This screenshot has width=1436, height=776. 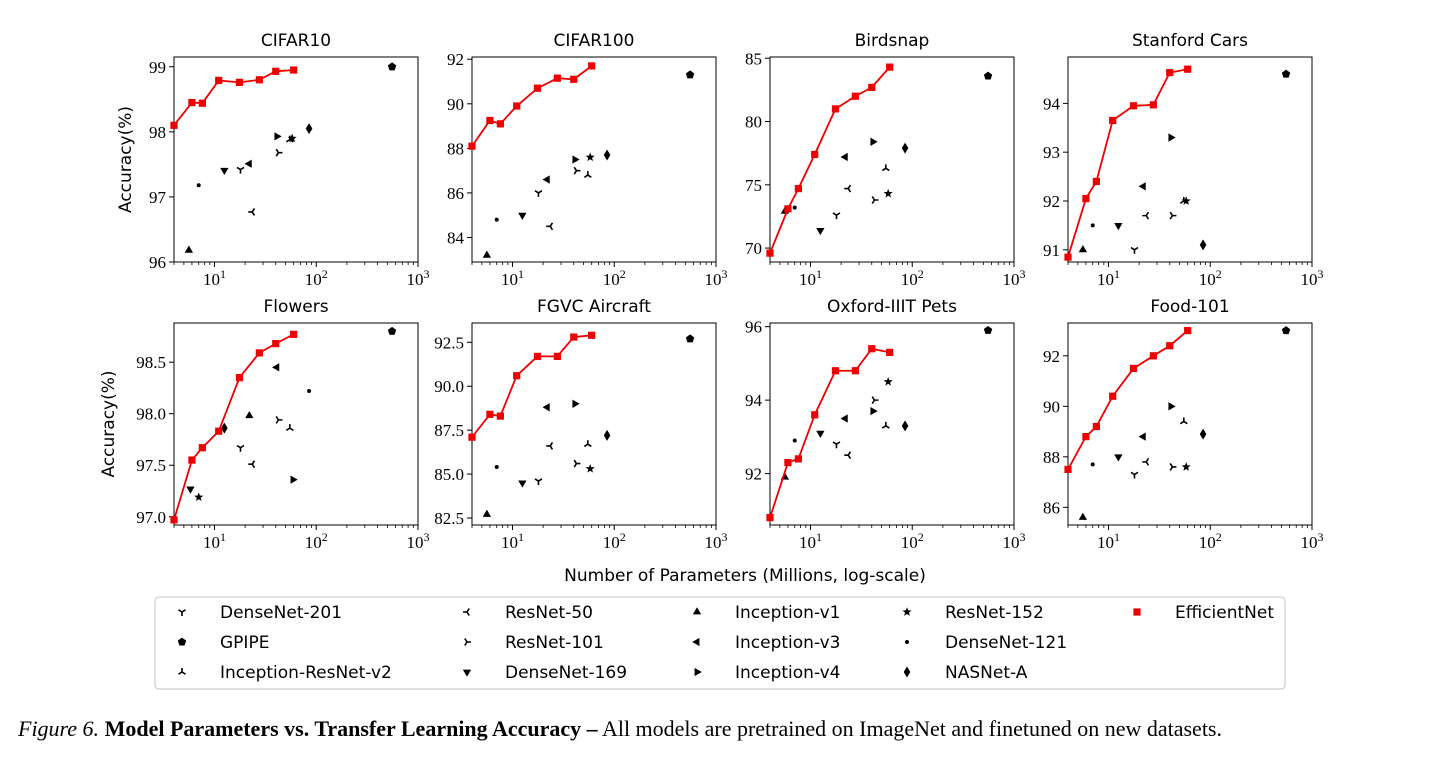 I want to click on panel-title: Stanford Cars, so click(x=1190, y=41).